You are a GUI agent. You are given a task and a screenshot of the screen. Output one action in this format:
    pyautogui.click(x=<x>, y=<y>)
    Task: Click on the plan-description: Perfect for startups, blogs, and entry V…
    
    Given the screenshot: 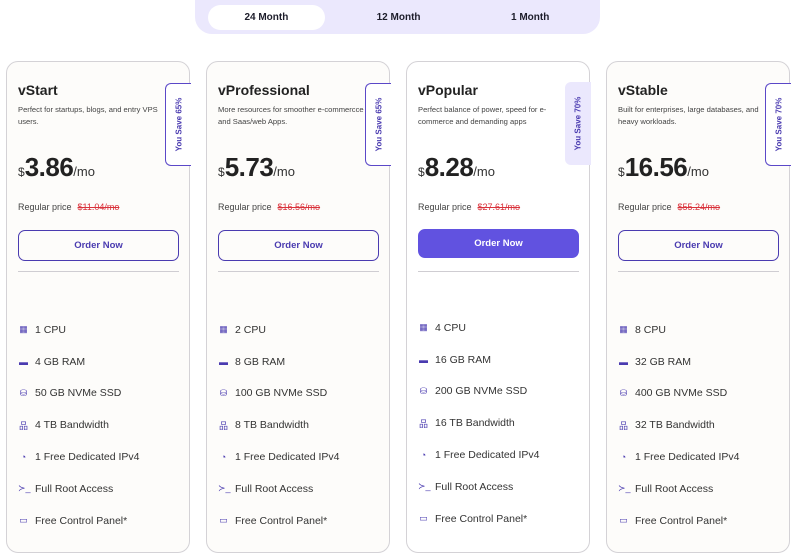 What is the action you would take?
    pyautogui.click(x=88, y=115)
    